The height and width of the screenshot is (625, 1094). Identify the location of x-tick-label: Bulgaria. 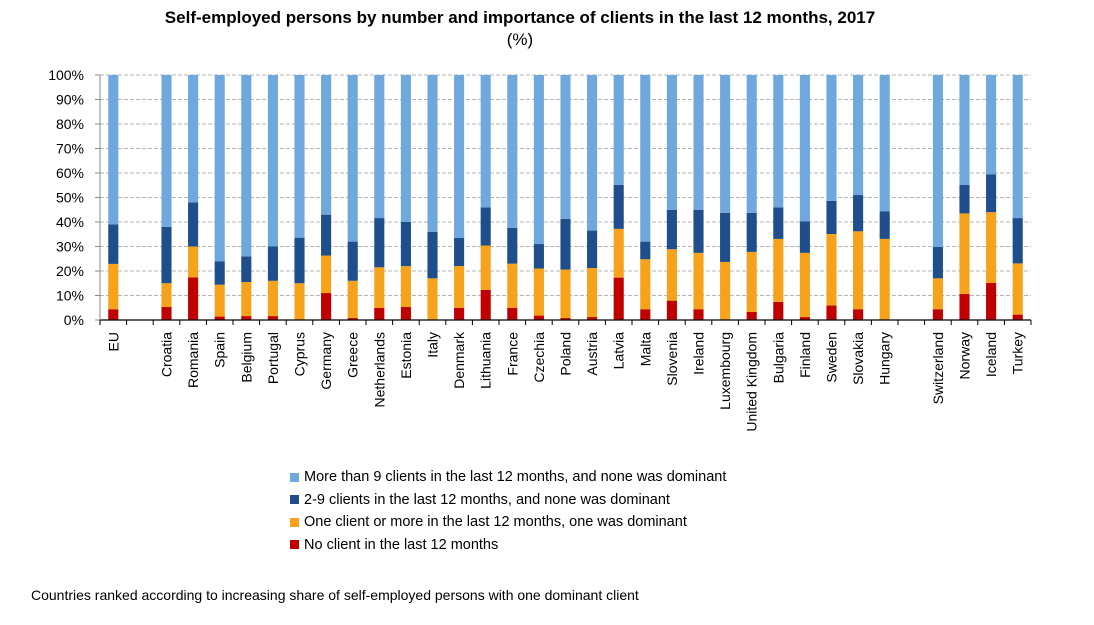
(778, 358).